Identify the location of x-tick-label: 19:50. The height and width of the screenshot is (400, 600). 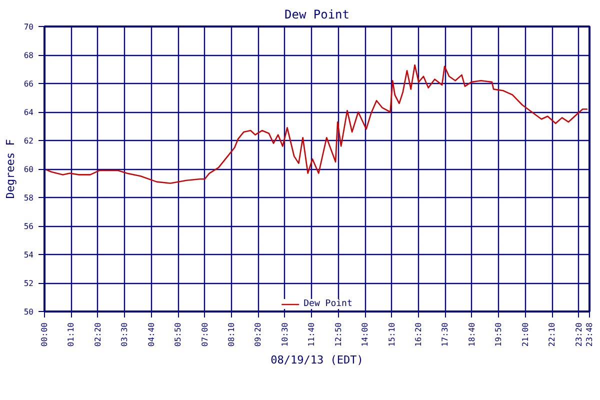
(499, 334).